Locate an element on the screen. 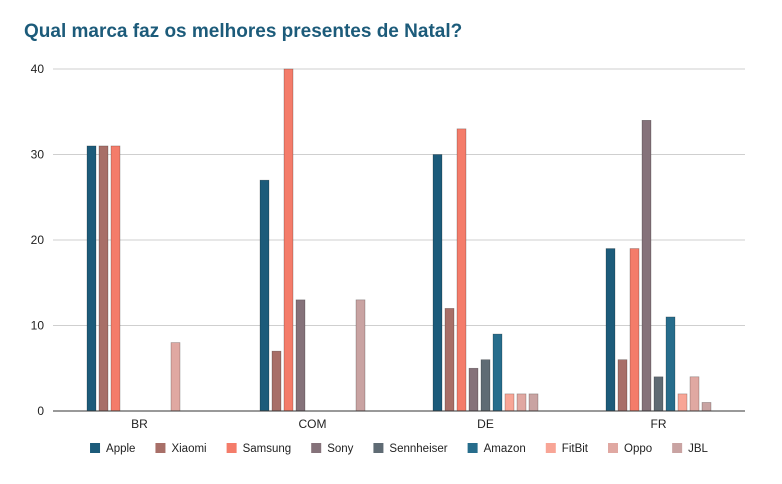 The width and height of the screenshot is (782, 484). bar-sennheiser-fr is located at coordinates (658, 394).